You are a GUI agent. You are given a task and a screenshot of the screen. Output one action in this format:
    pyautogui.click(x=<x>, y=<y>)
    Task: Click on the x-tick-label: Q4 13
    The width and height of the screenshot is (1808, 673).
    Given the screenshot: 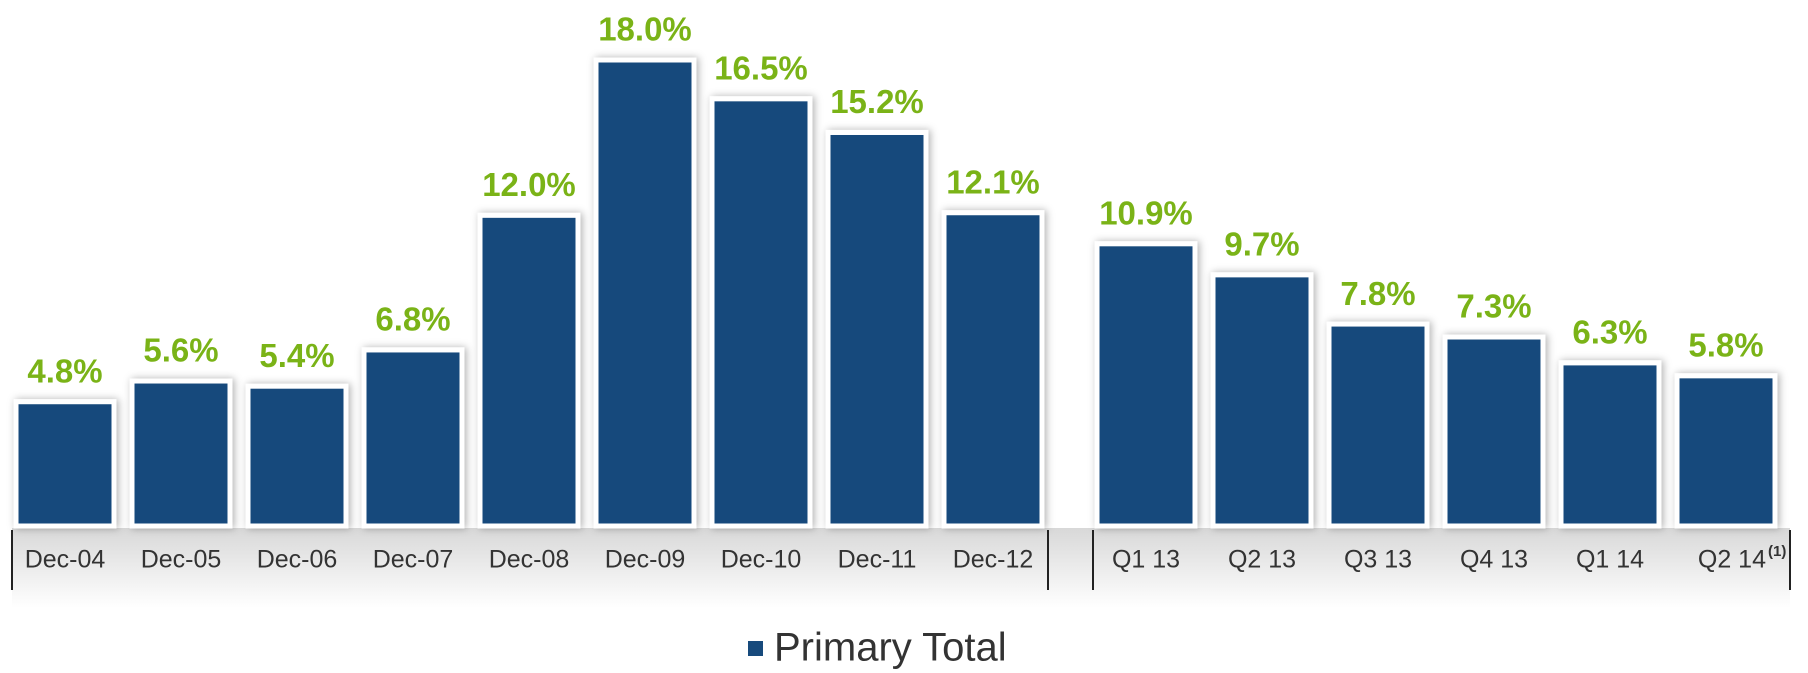 What is the action you would take?
    pyautogui.click(x=1494, y=560)
    